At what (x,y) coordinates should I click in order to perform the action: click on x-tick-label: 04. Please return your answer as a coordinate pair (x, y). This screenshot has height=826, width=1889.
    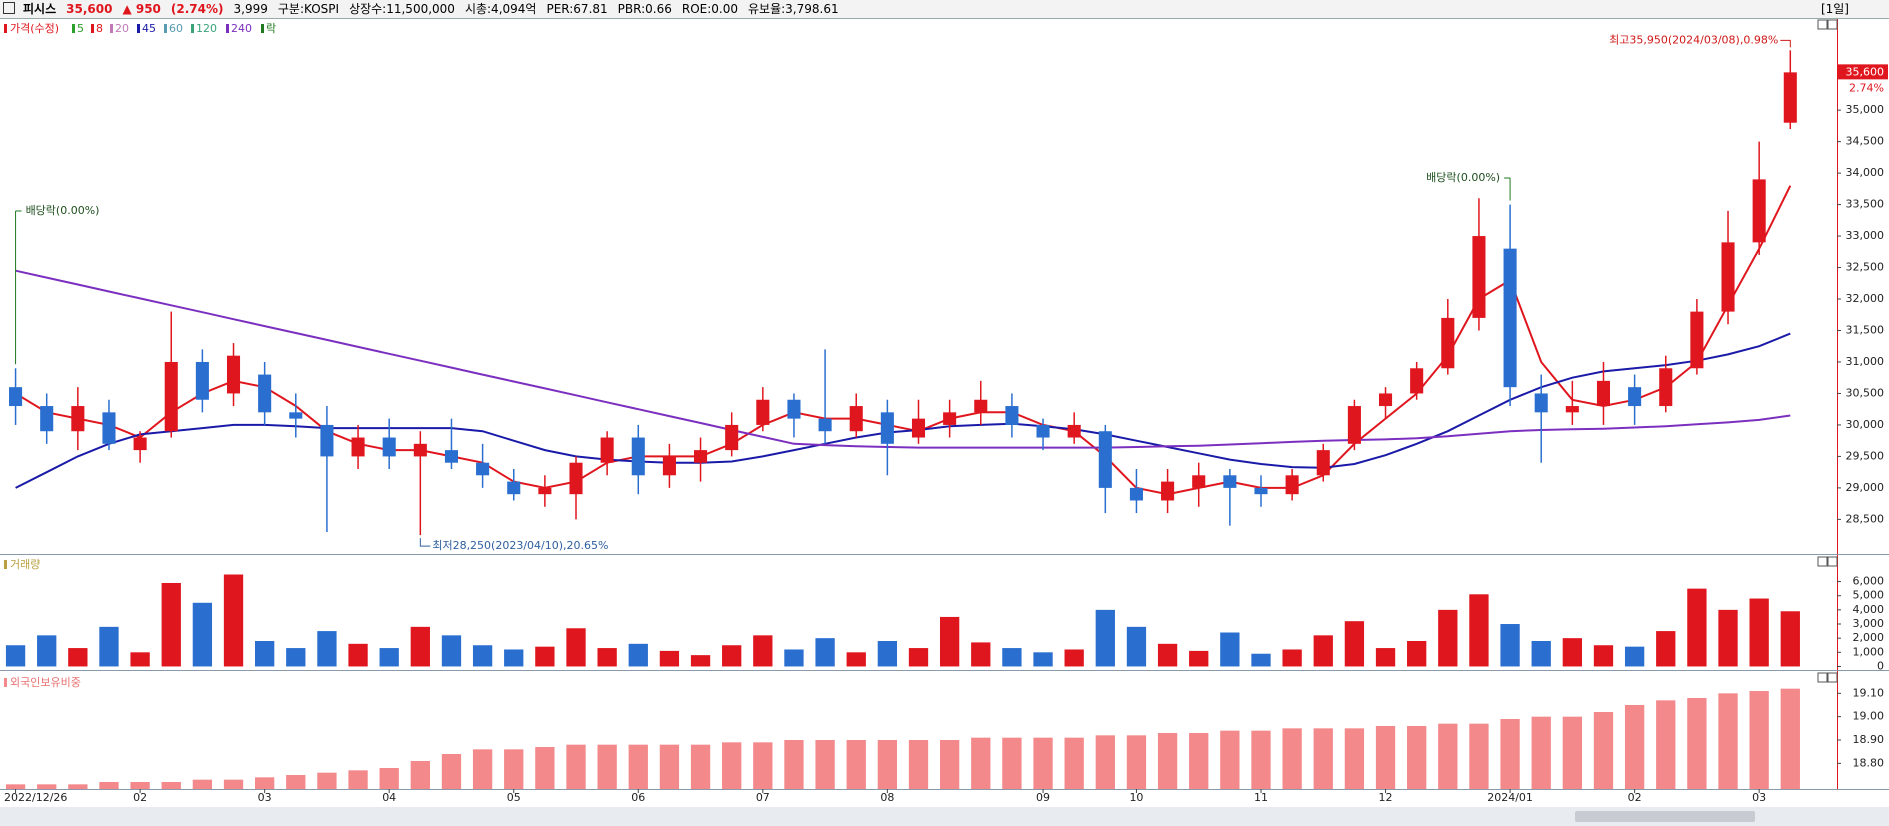
    Looking at the image, I should click on (389, 797).